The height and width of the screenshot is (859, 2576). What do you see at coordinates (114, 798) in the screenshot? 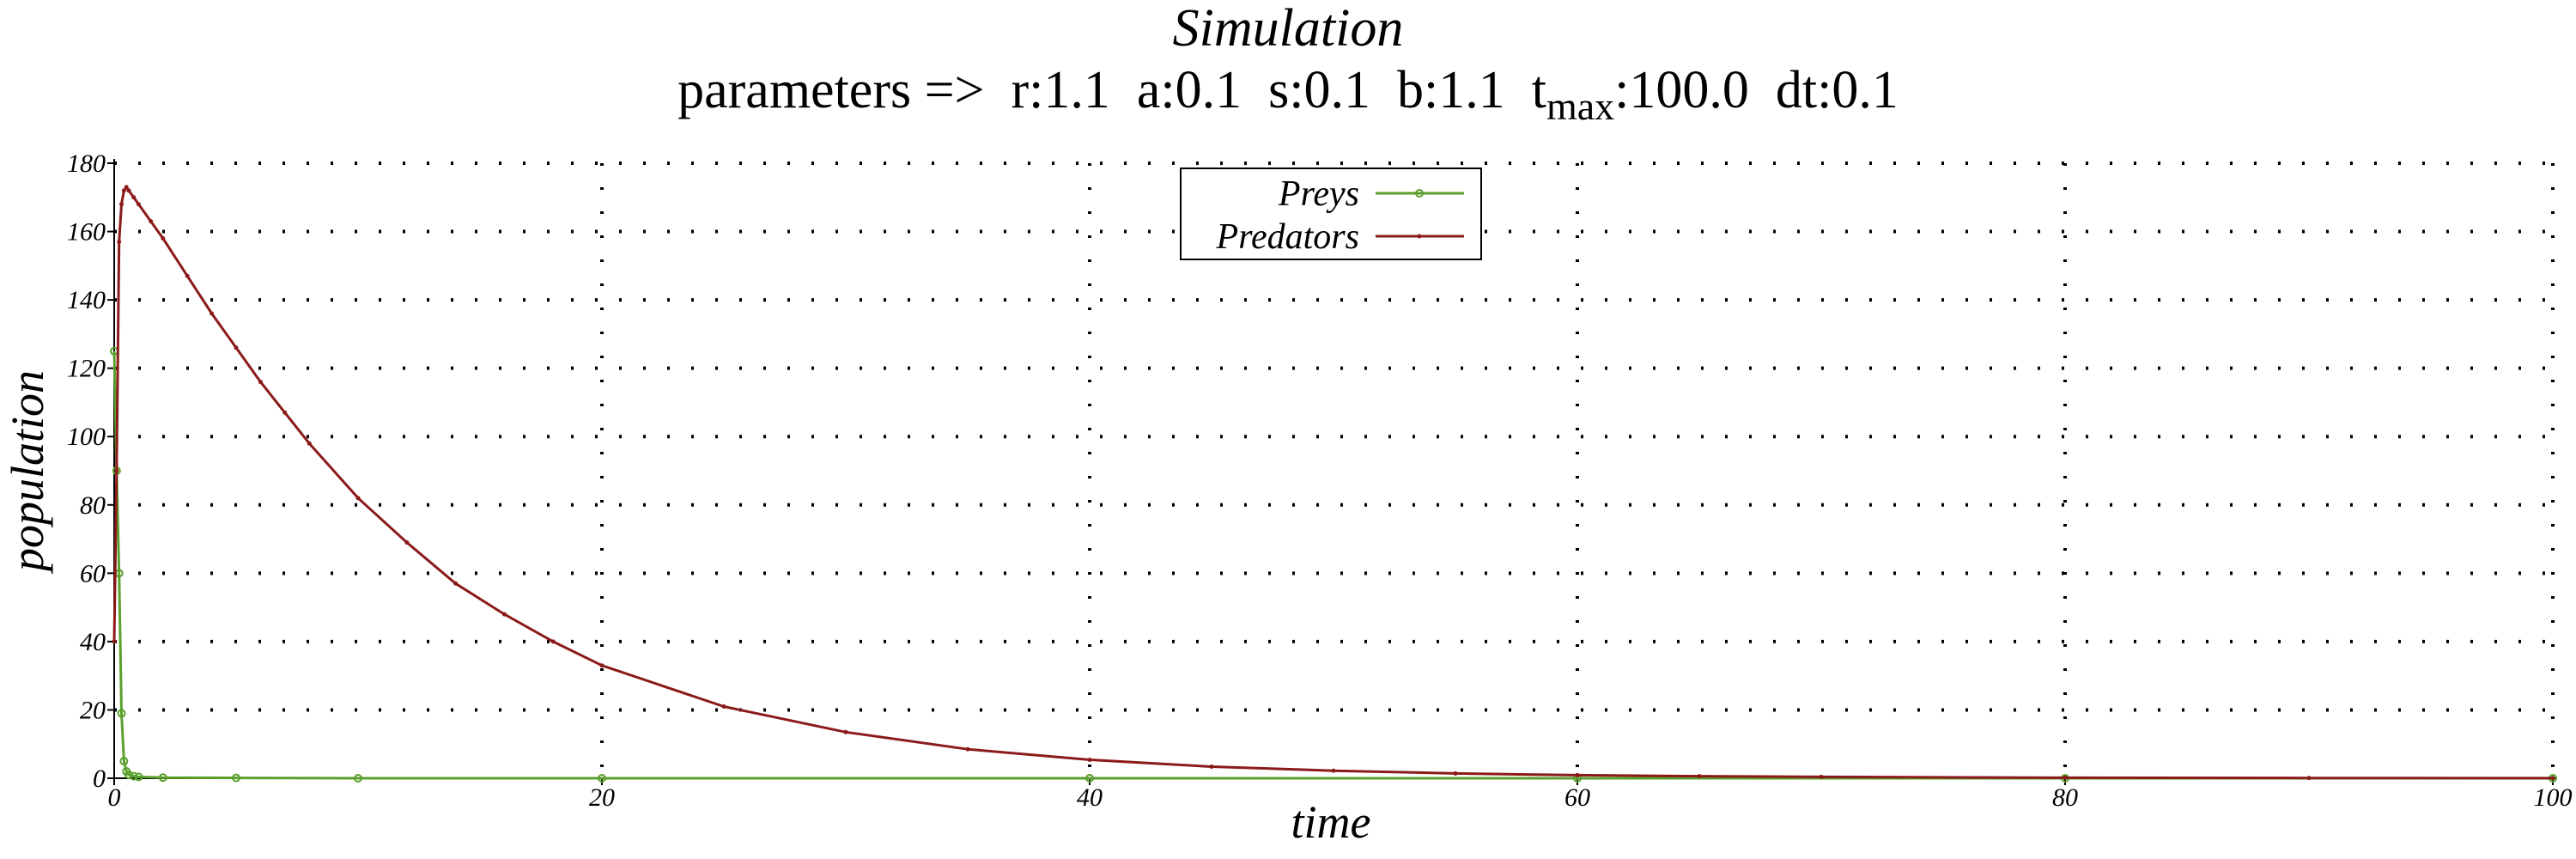
I see `x-tick-label: 0` at bounding box center [114, 798].